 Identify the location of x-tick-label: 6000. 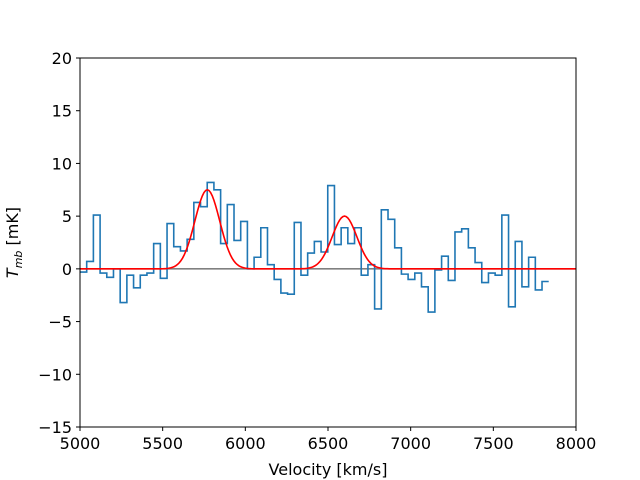
(245, 443).